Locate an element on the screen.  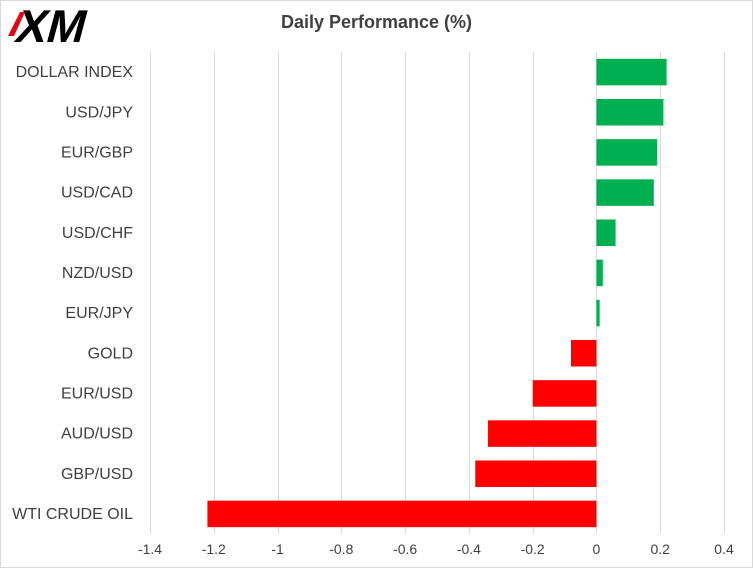
category-label: AUD/USD is located at coordinates (97, 434).